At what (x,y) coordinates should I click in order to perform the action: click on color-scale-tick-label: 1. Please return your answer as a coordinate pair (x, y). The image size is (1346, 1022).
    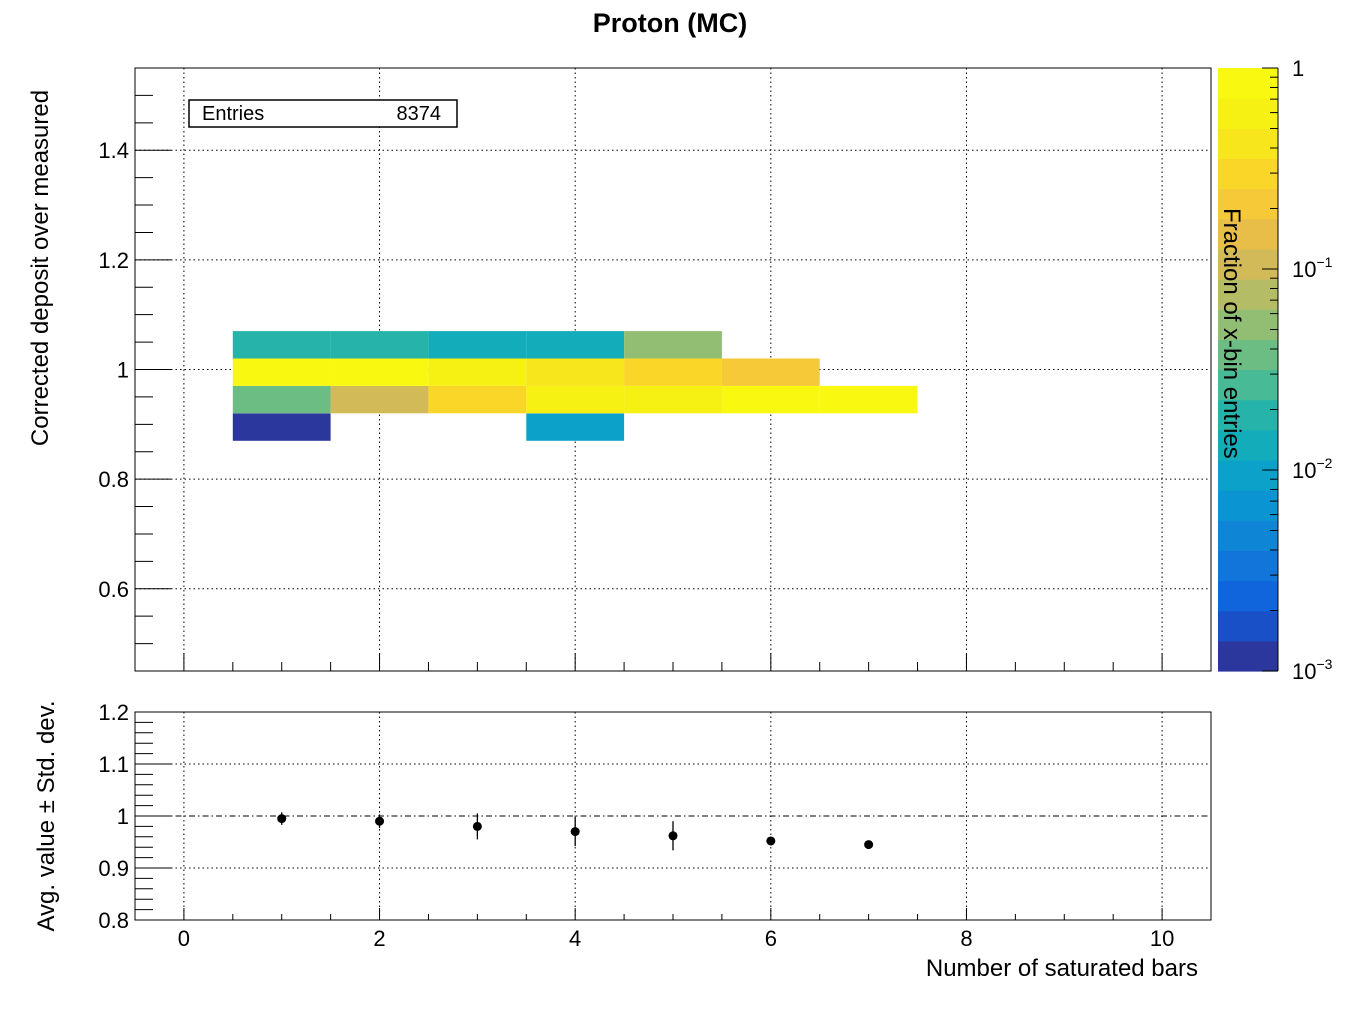
    Looking at the image, I should click on (1298, 68).